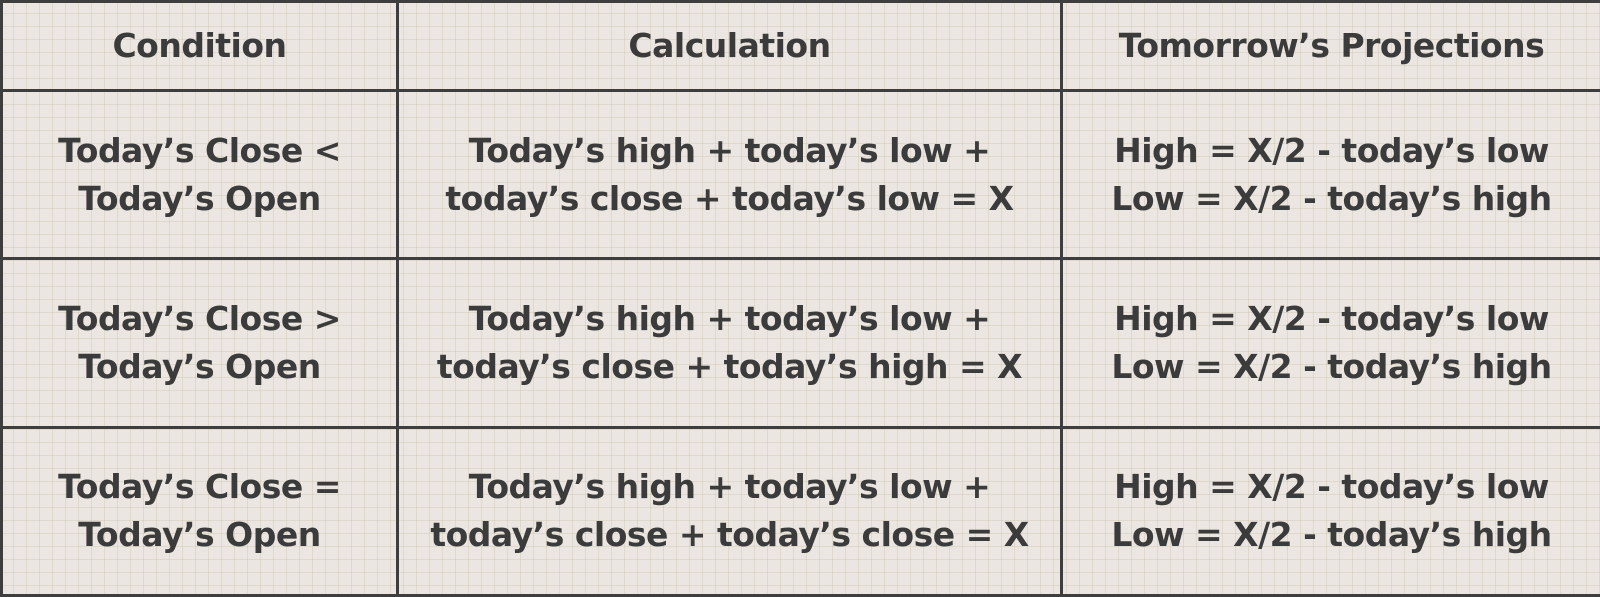  I want to click on condition-cell: Today’s Close > Today’s Open, so click(199, 343).